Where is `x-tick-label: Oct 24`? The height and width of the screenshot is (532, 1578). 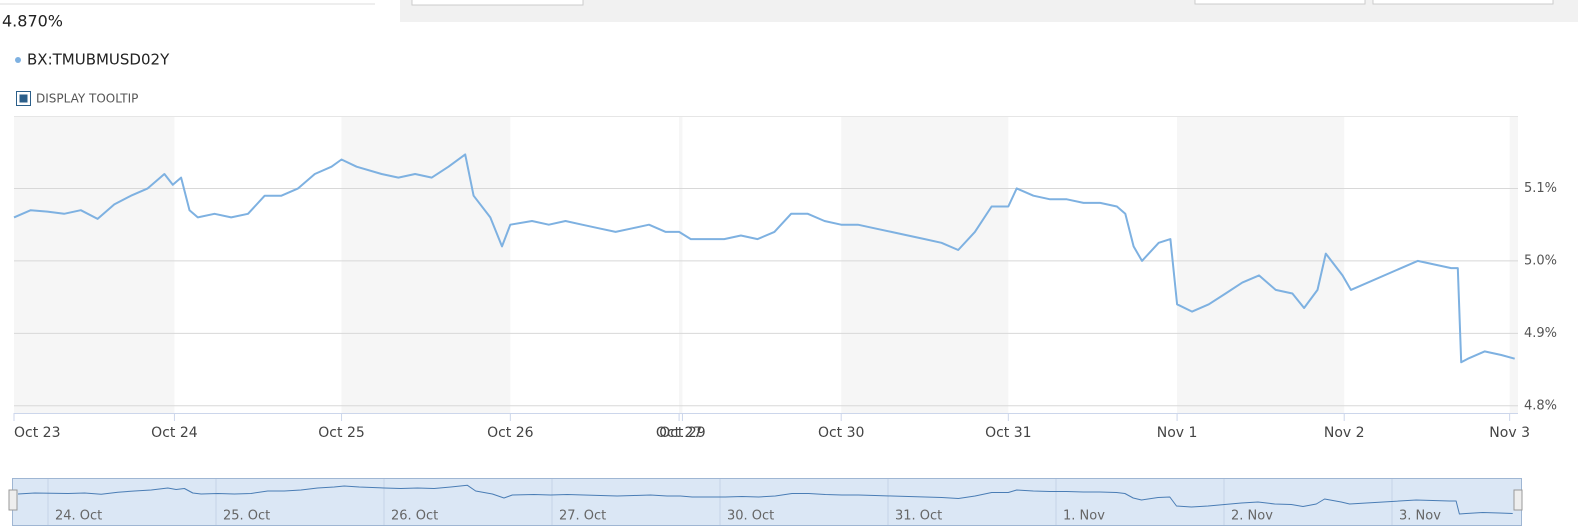
x-tick-label: Oct 24 is located at coordinates (174, 433).